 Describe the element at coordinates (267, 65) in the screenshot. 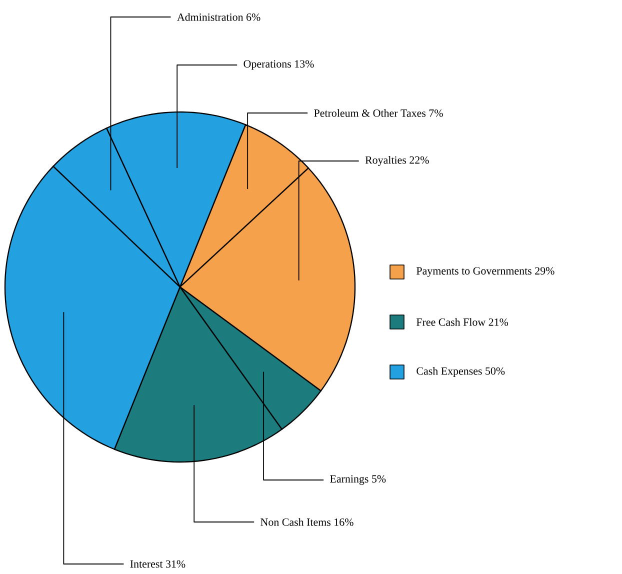

I see `slice-label: Operations` at that location.